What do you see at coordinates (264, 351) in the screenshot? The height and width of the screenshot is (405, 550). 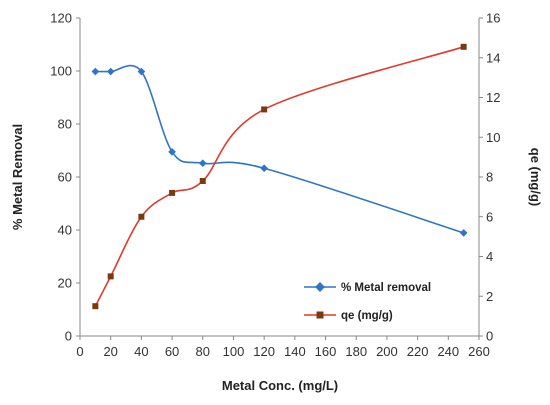 I see `x-tick-label: 120` at bounding box center [264, 351].